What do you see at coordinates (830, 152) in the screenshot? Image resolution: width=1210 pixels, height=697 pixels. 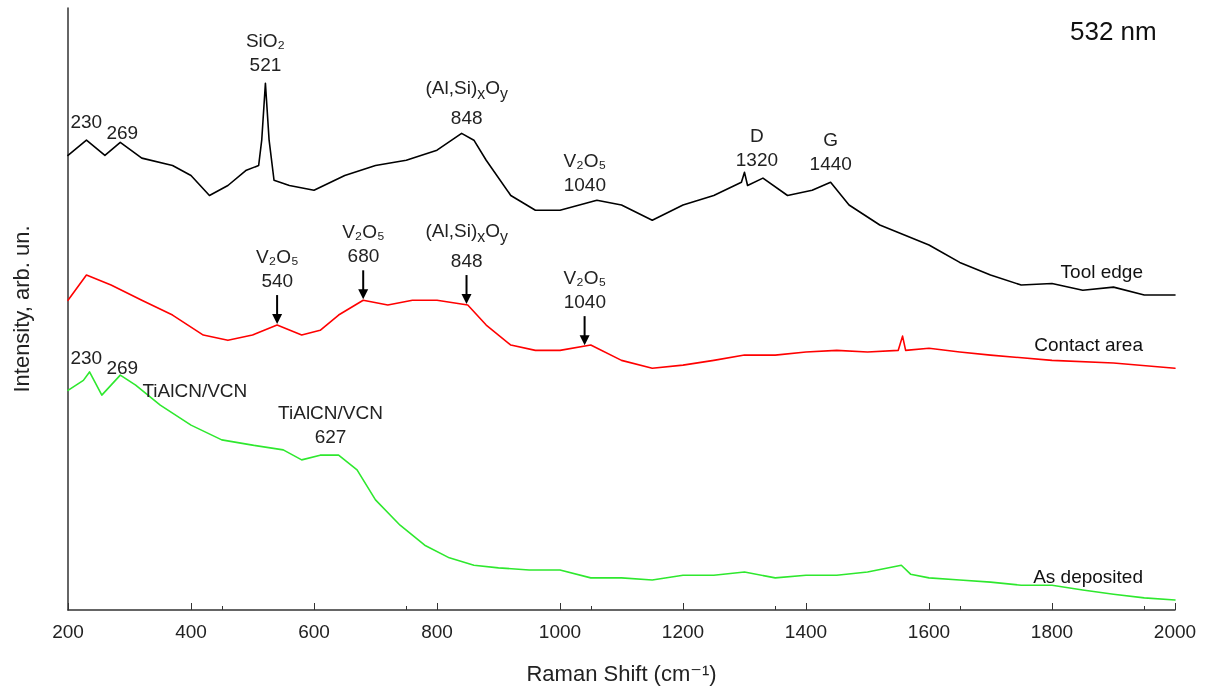 I see `annotation: G 1440` at bounding box center [830, 152].